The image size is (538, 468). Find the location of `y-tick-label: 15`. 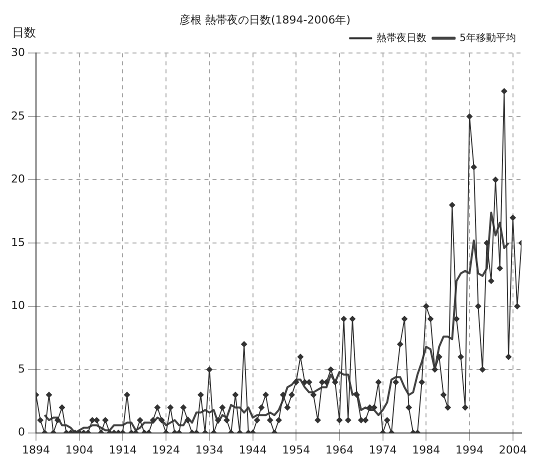

y-tick-label: 15 is located at coordinates (17, 242).